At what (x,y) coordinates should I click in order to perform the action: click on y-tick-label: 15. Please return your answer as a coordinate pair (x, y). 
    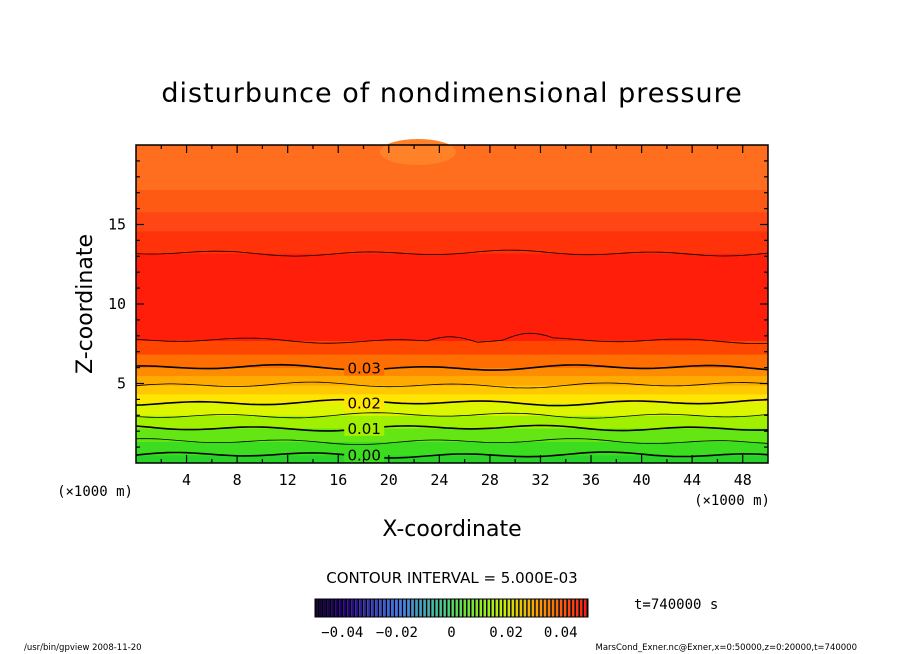
    Looking at the image, I should click on (117, 225).